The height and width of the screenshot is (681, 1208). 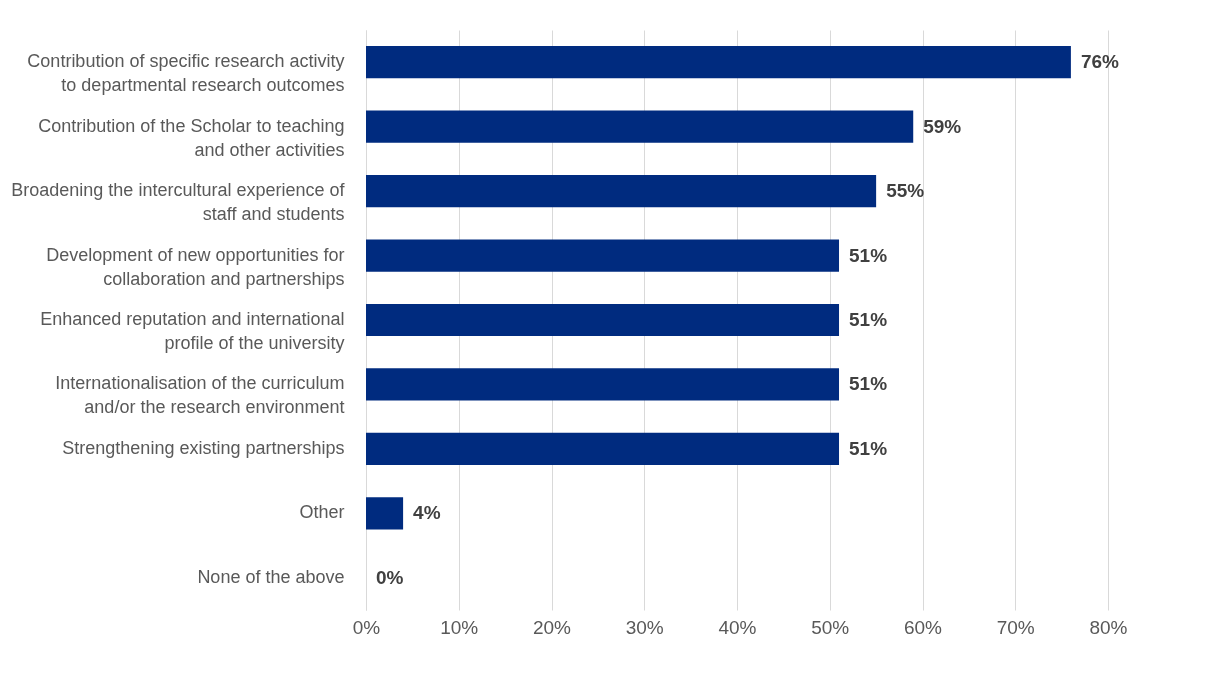 I want to click on x-tick-label: 60%, so click(x=923, y=627).